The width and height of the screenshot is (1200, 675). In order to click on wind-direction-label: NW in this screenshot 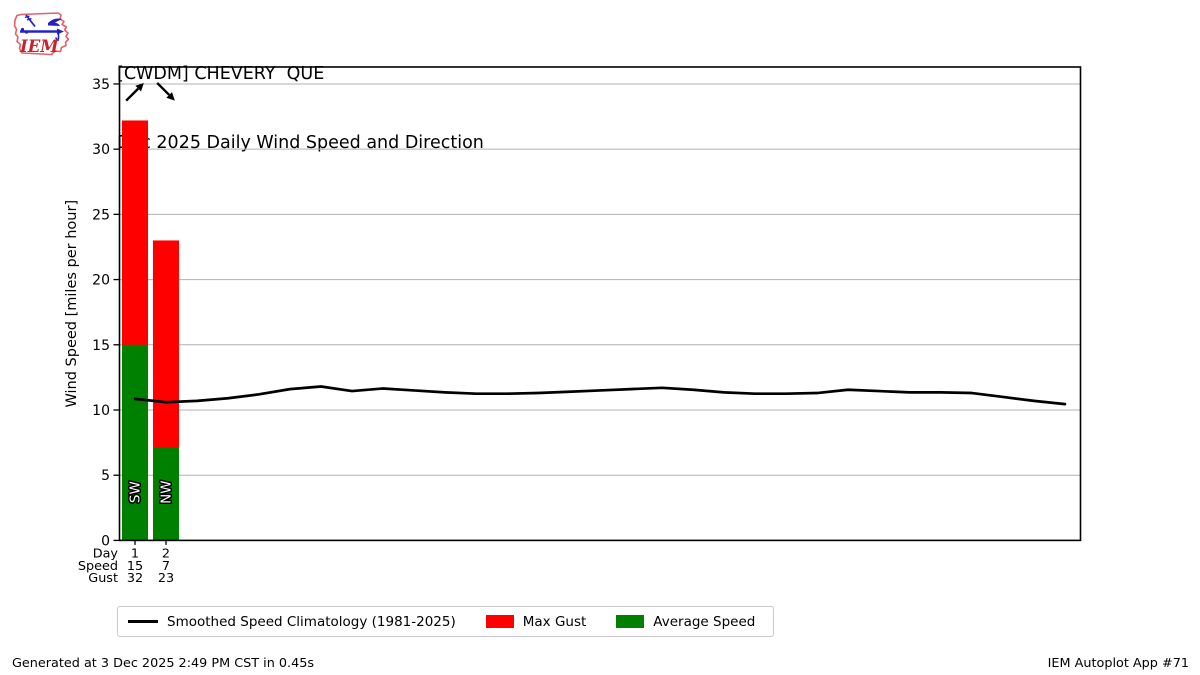, I will do `click(167, 491)`.